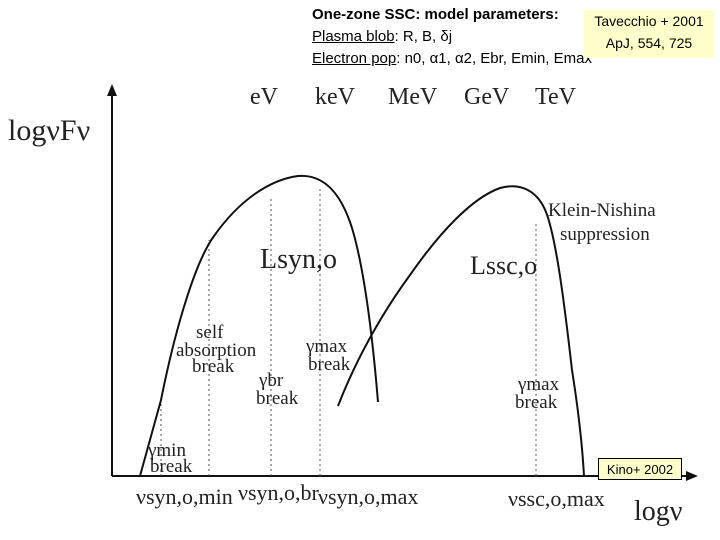 The width and height of the screenshot is (720, 540). What do you see at coordinates (649, 21) in the screenshot?
I see `reference-line1: Tavecchio + 2001` at bounding box center [649, 21].